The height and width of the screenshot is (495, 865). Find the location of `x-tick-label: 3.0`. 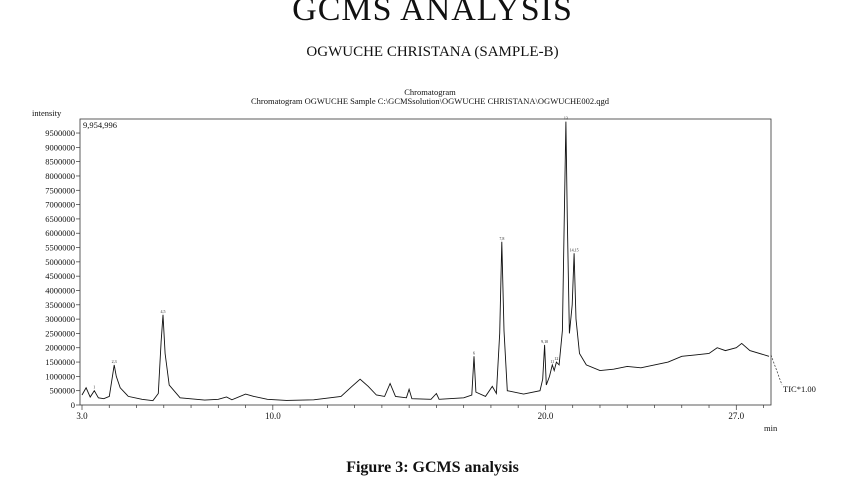

x-tick-label: 3.0 is located at coordinates (82, 416).